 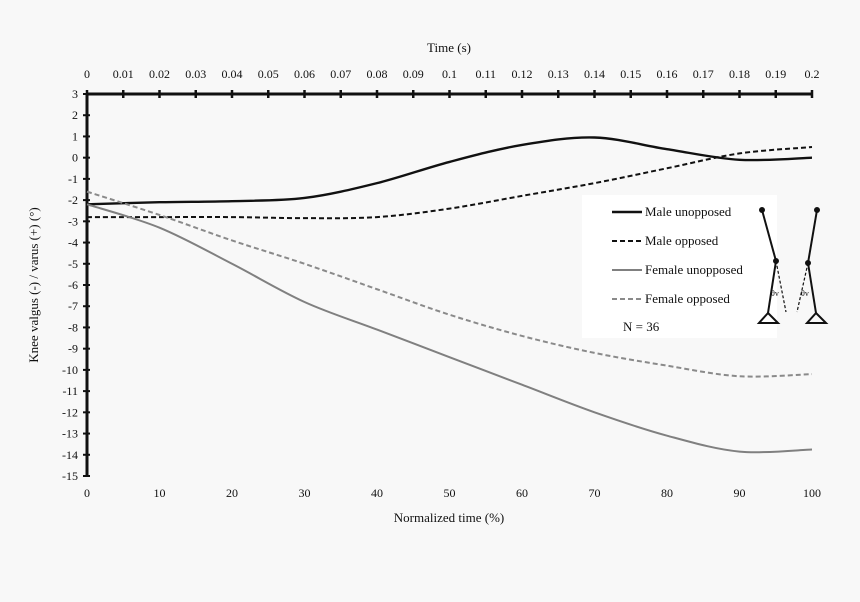 I want to click on y-tick-label: 2, so click(x=75, y=115).